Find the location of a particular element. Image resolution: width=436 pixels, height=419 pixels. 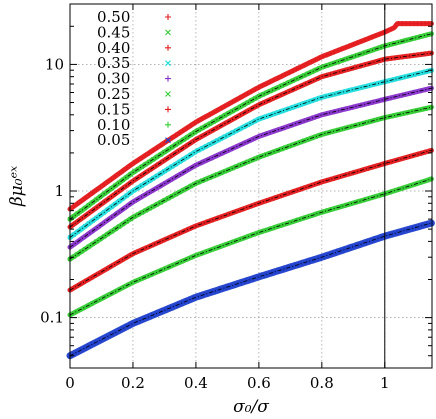

legend-label: 0.35 is located at coordinates (113, 63).